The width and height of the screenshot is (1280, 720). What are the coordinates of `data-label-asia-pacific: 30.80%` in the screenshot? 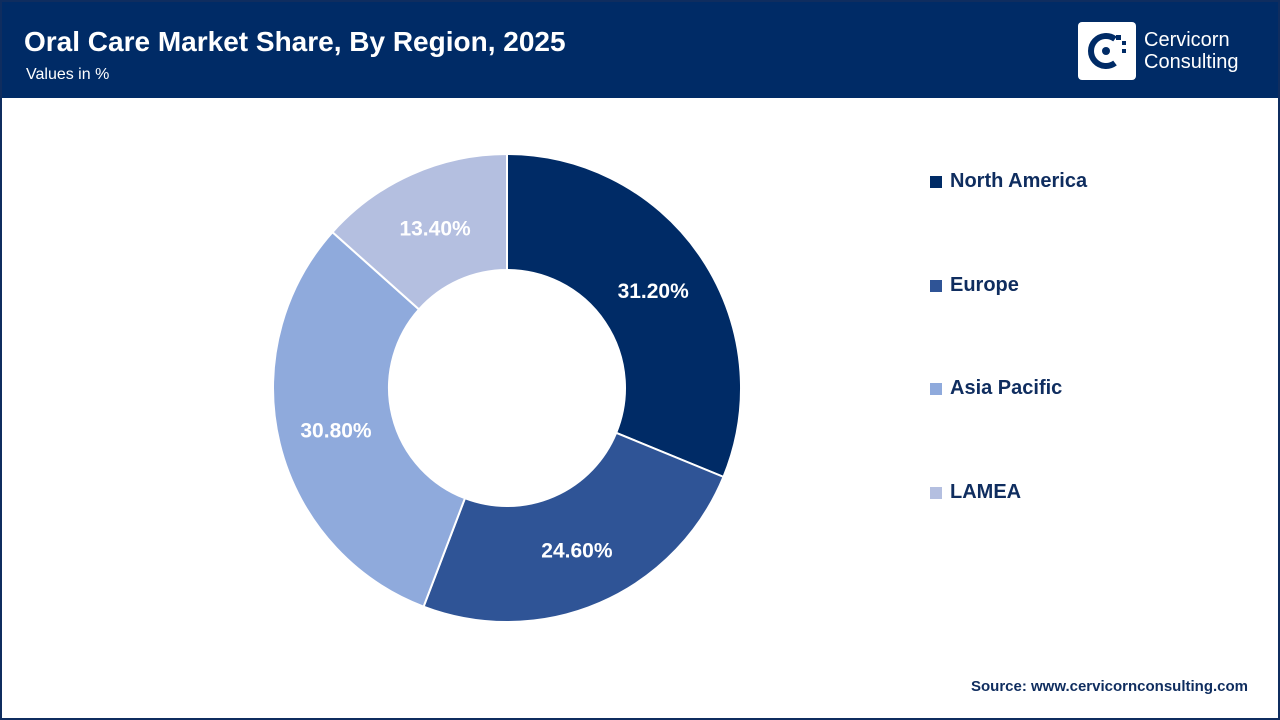 It's located at (336, 431).